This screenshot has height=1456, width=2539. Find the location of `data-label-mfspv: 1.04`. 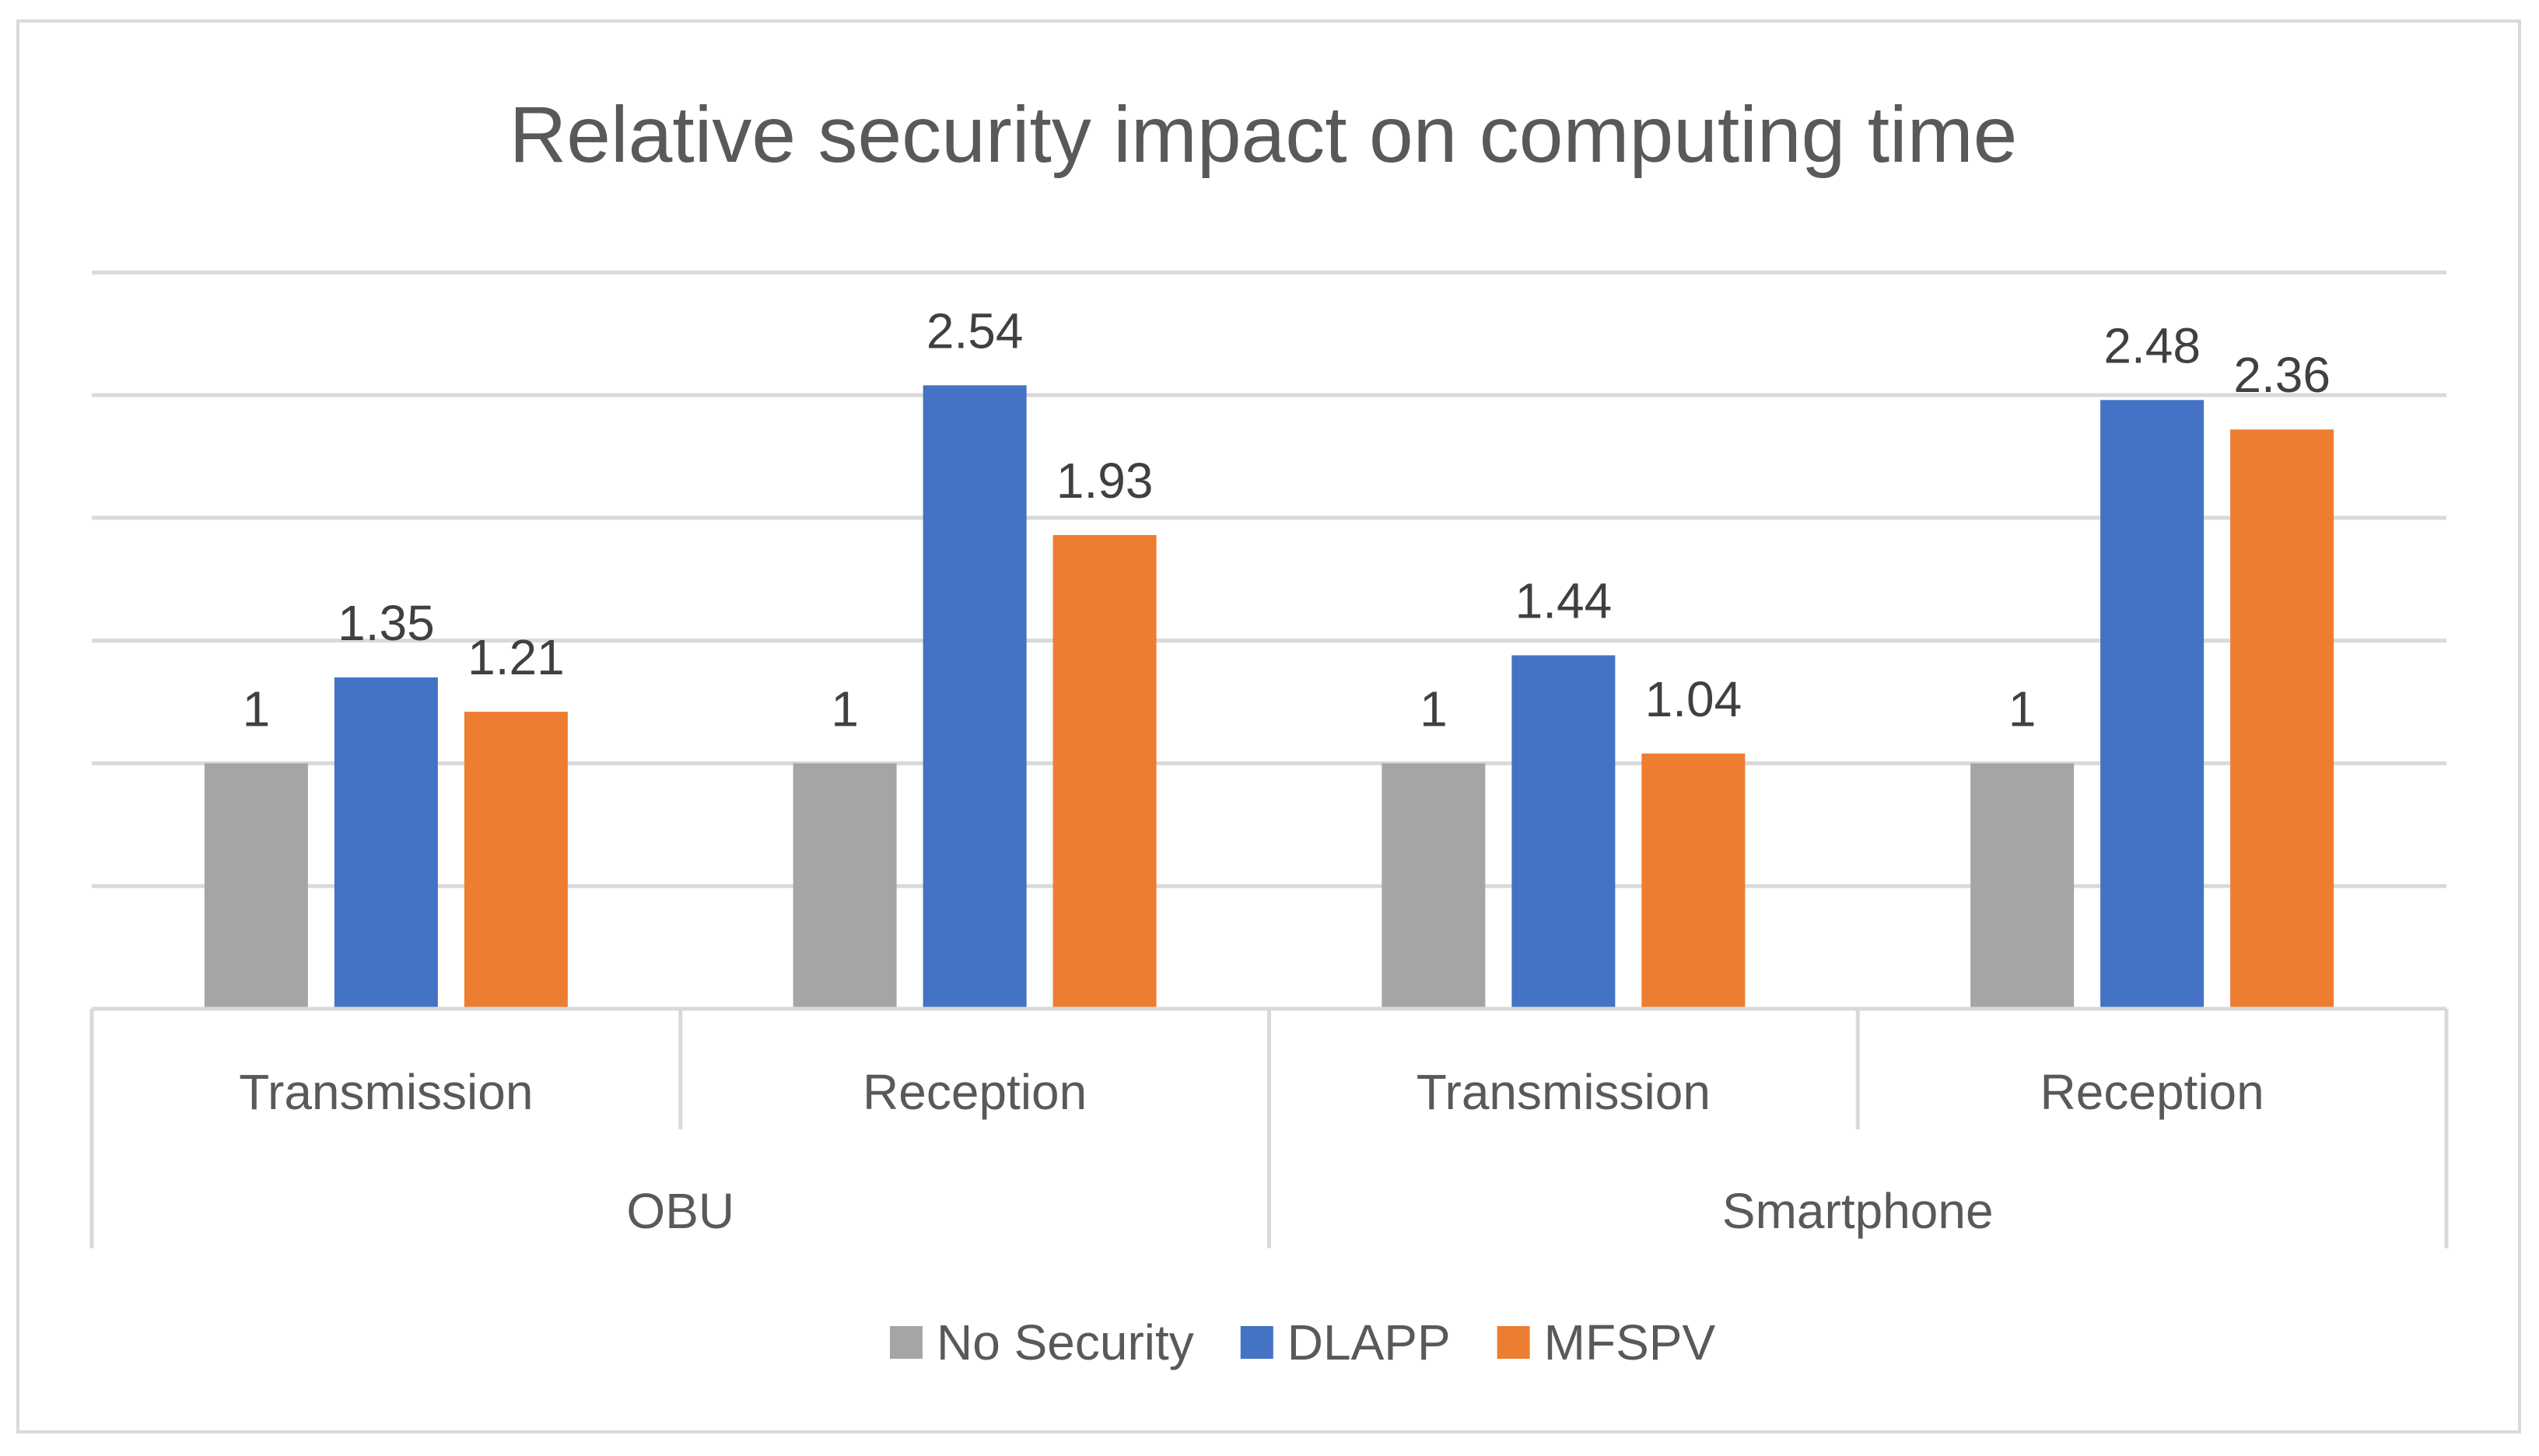

data-label-mfspv: 1.04 is located at coordinates (1693, 699).